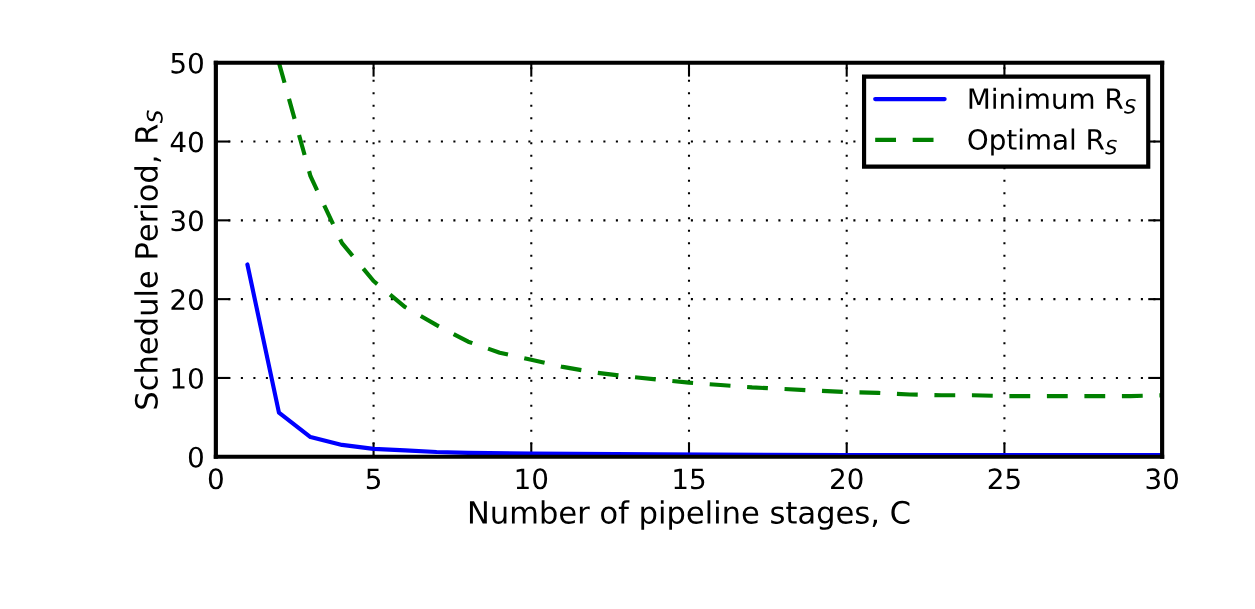 The width and height of the screenshot is (1255, 609). I want to click on x-tick-label: 10, so click(532, 479).